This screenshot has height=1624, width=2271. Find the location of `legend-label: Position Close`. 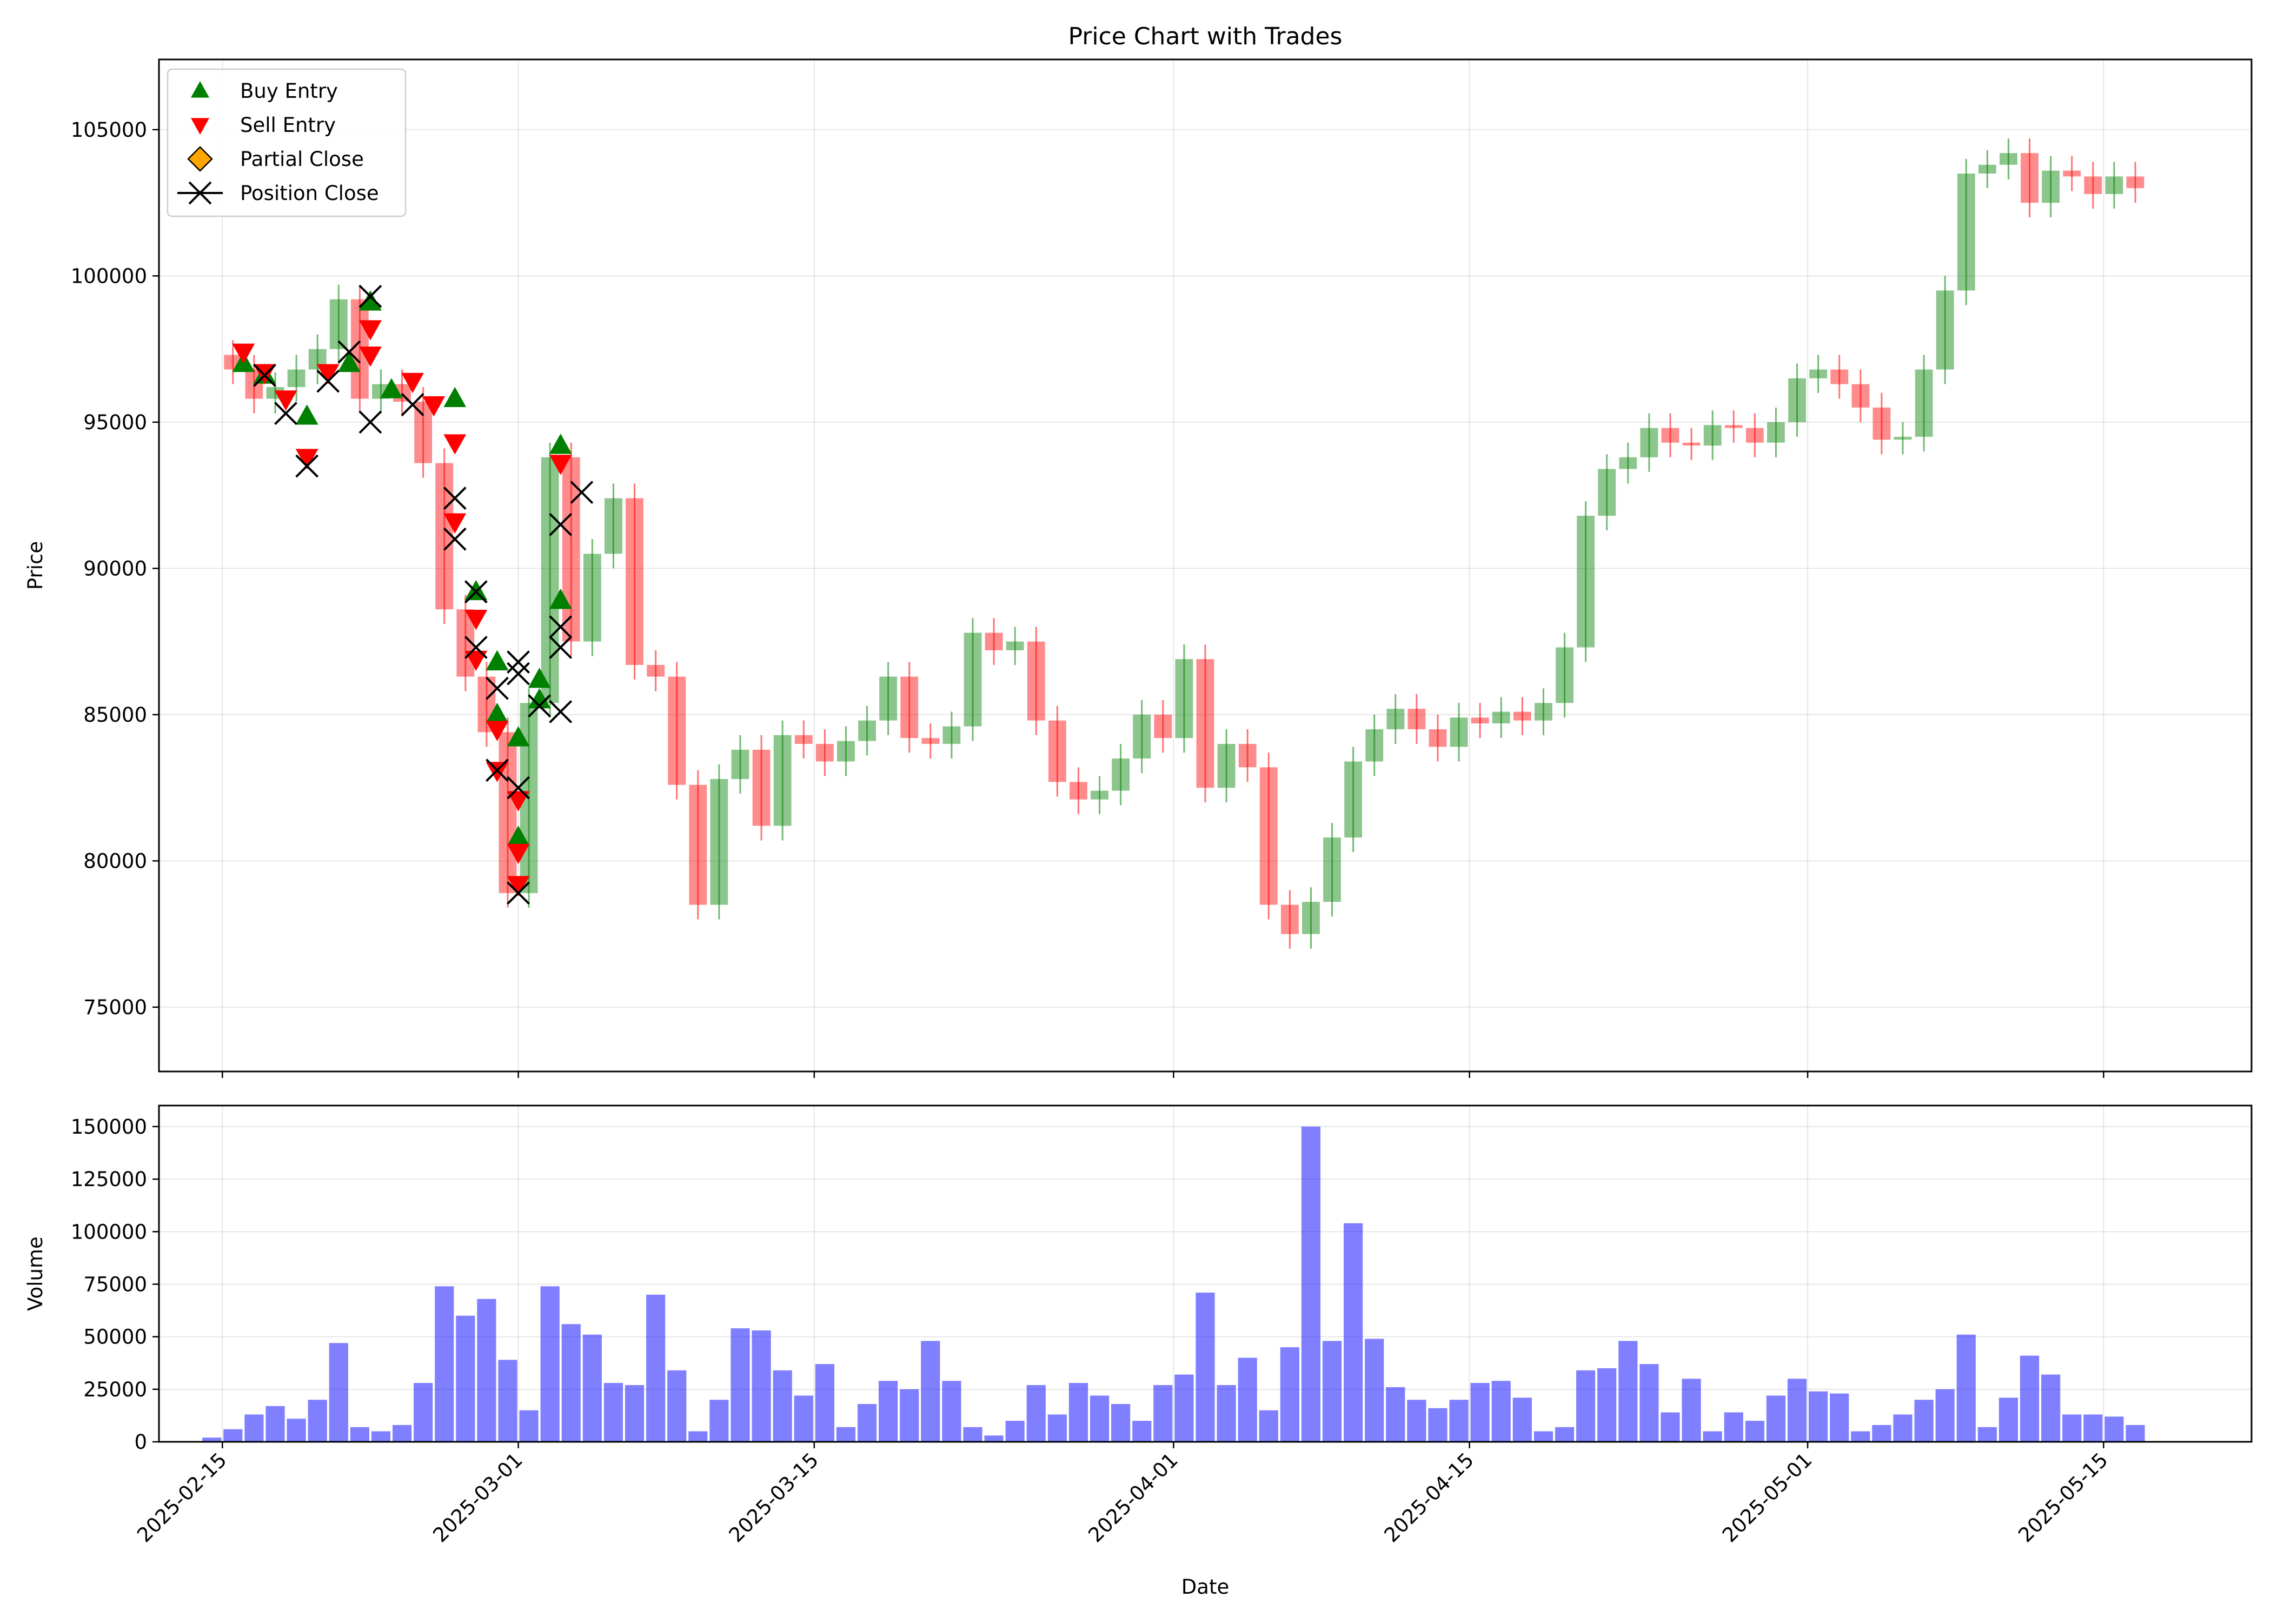

legend-label: Position Close is located at coordinates (309, 193).